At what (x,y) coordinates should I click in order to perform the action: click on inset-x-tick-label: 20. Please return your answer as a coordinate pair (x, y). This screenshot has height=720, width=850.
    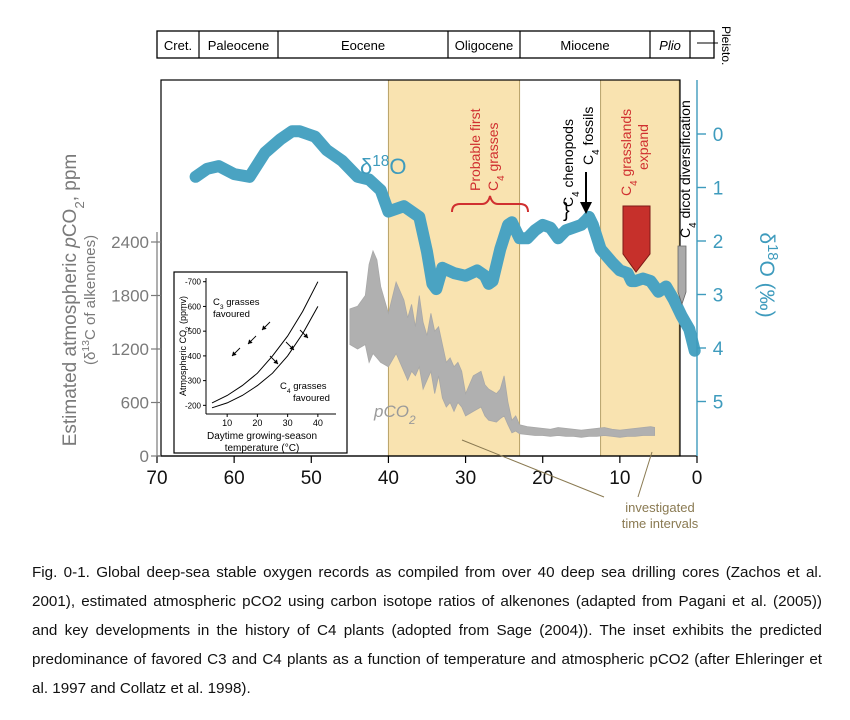
    Looking at the image, I should click on (257, 423).